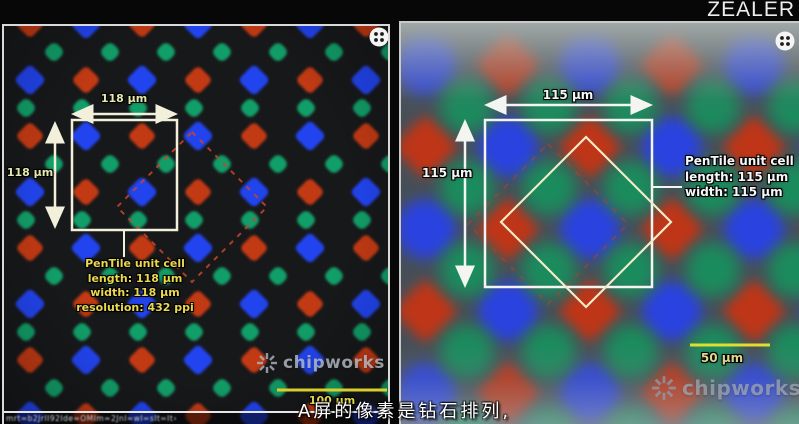 The width and height of the screenshot is (799, 424). What do you see at coordinates (568, 95) in the screenshot?
I see `width-measurement-label: 115 μm` at bounding box center [568, 95].